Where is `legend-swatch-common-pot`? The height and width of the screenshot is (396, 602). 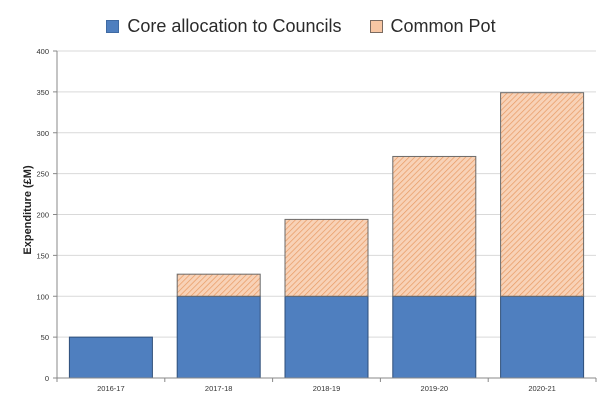 legend-swatch-common-pot is located at coordinates (376, 26).